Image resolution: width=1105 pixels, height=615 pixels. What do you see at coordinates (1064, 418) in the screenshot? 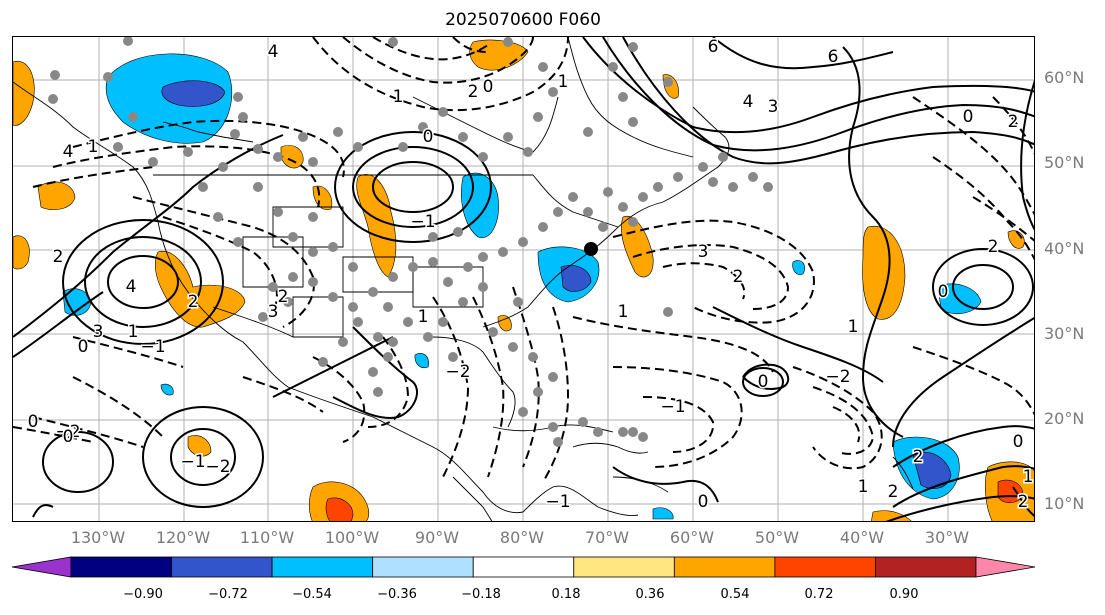
I see `lat-label-20: 20°N` at bounding box center [1064, 418].